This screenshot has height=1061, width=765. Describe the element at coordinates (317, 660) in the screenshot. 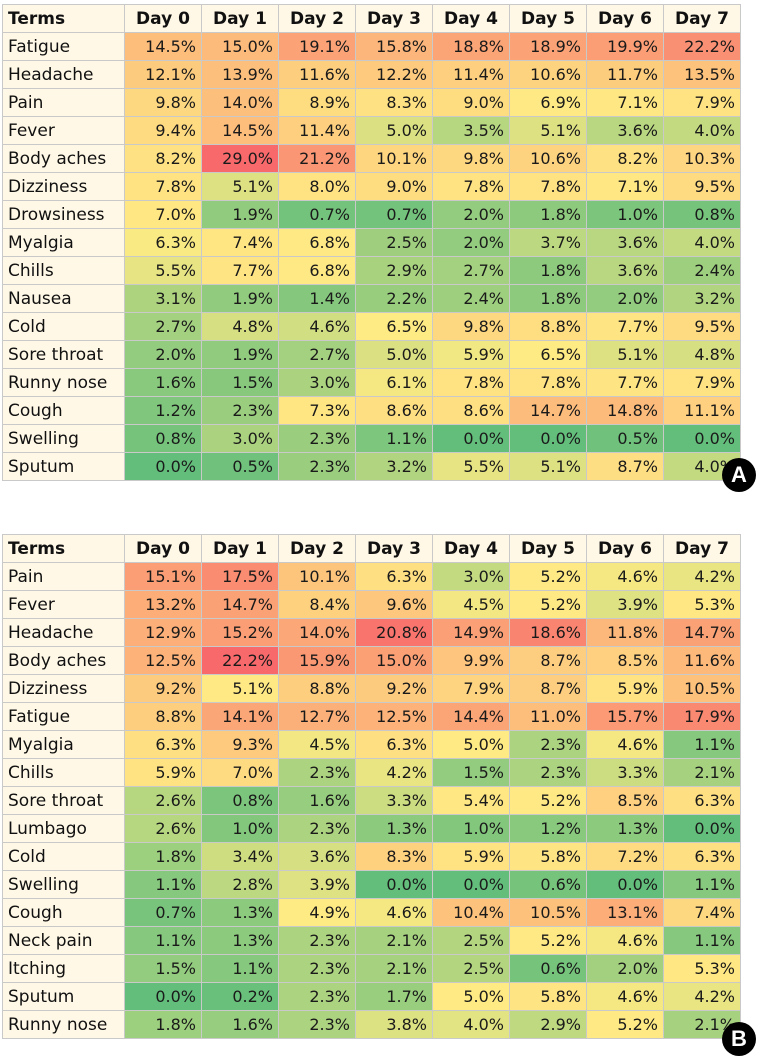

I see `heatmap-cell: 15.9%` at that location.